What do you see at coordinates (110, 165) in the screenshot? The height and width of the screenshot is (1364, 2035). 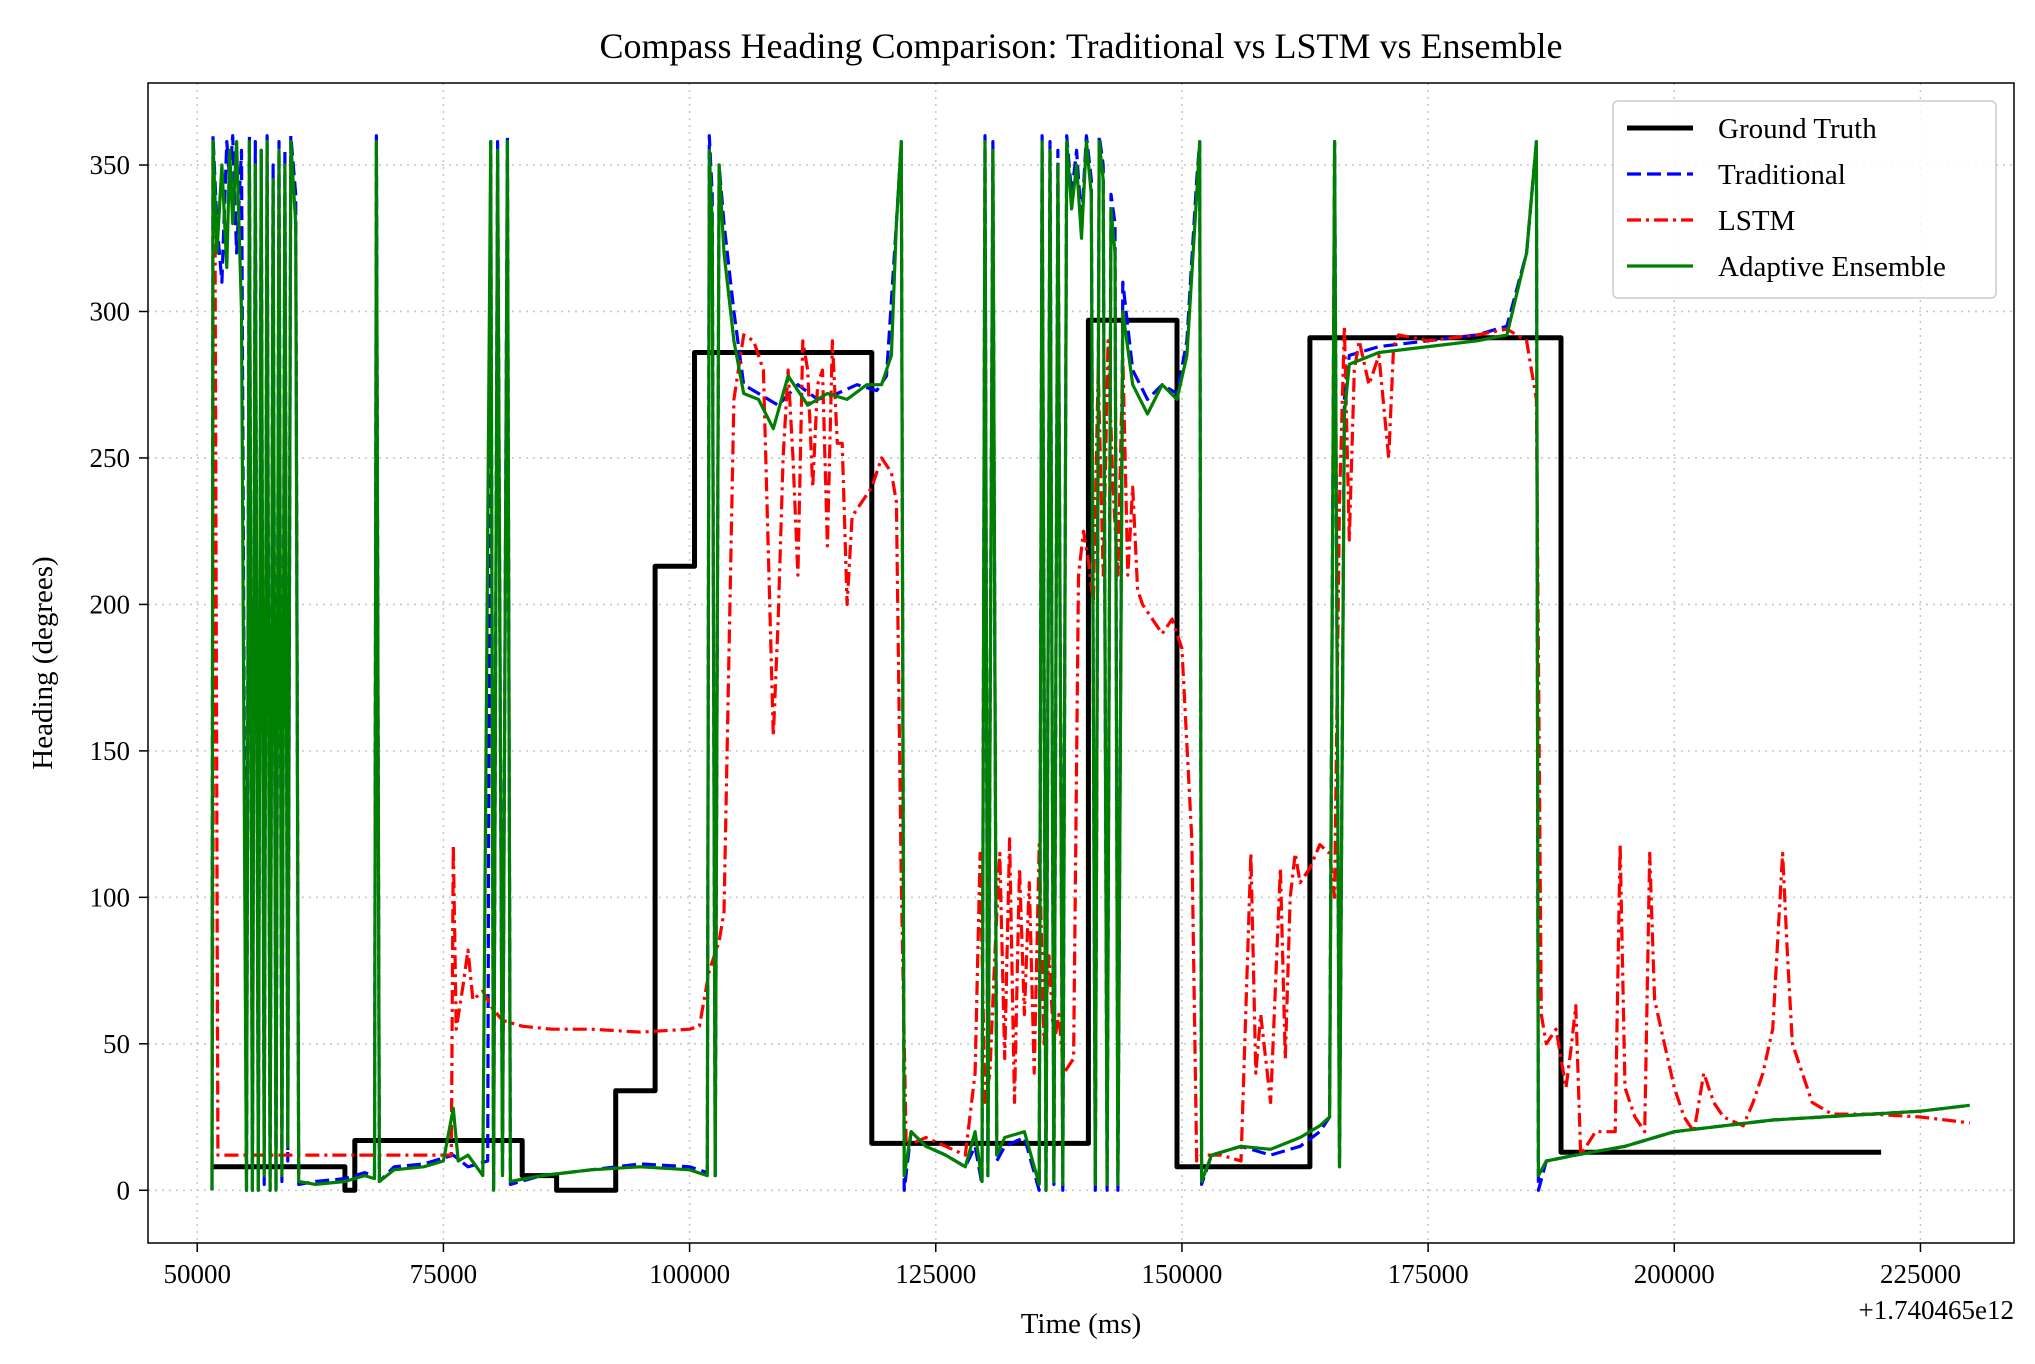 I see `y-tick-label: 350` at bounding box center [110, 165].